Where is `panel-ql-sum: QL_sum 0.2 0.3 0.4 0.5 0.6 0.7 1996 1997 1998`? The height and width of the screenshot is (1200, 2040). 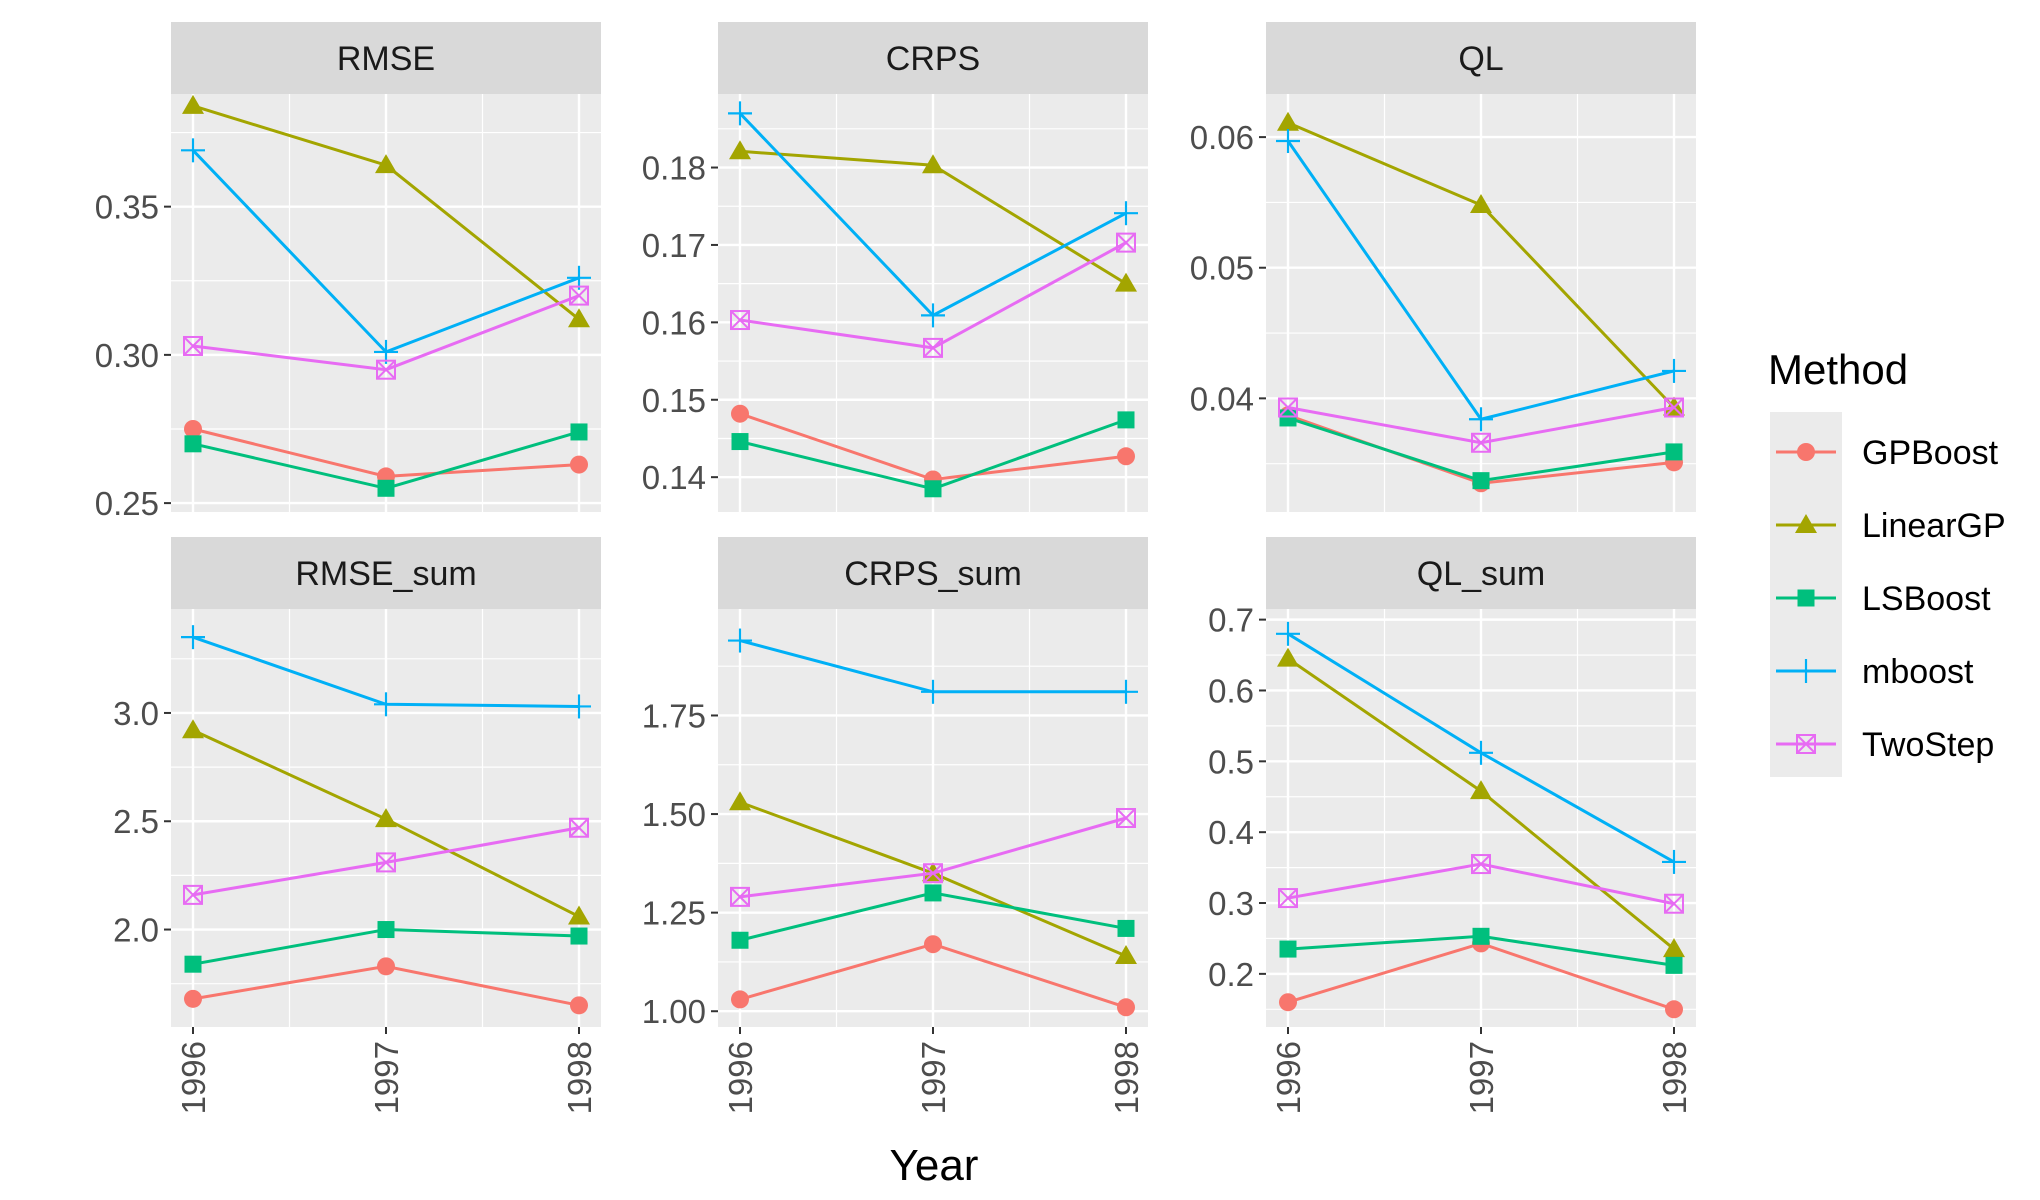
panel-ql-sum: QL_sum 0.2 0.3 0.4 0.5 0.6 0.7 1996 1997 1998 is located at coordinates (1452, 825).